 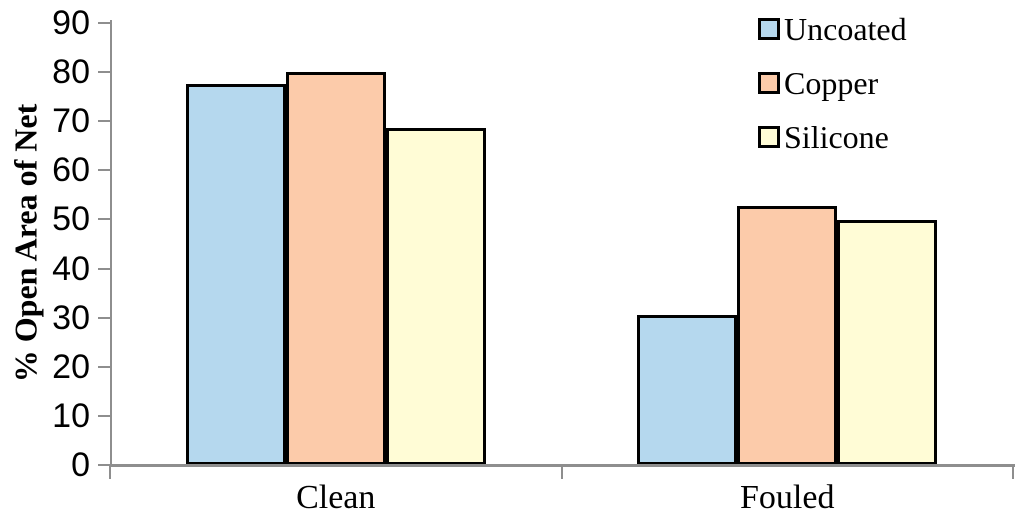 I want to click on bar-clean-uncoated, so click(x=235, y=274).